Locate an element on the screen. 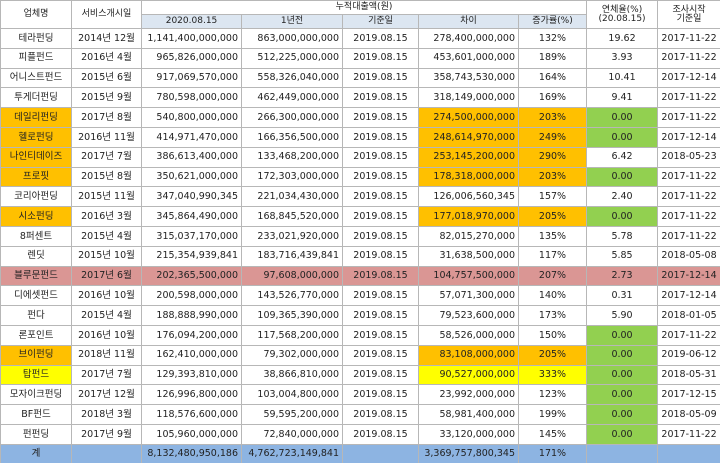 This screenshot has width=720, height=463. table-cell: 189% is located at coordinates (552, 58).